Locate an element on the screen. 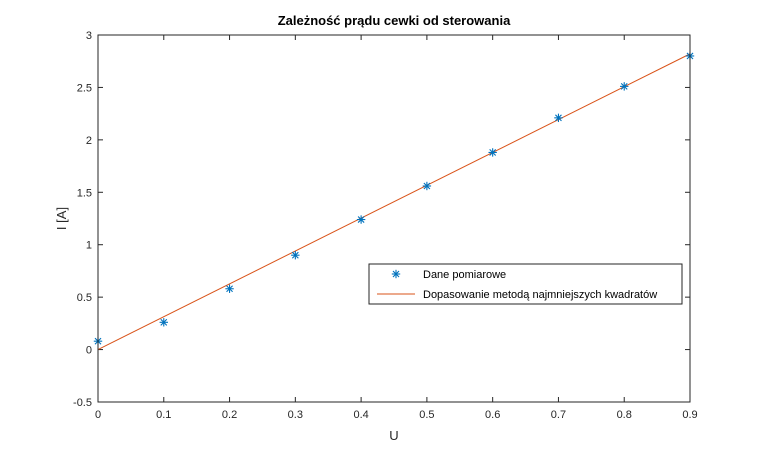  legend-marker-asterisk is located at coordinates (396, 274).